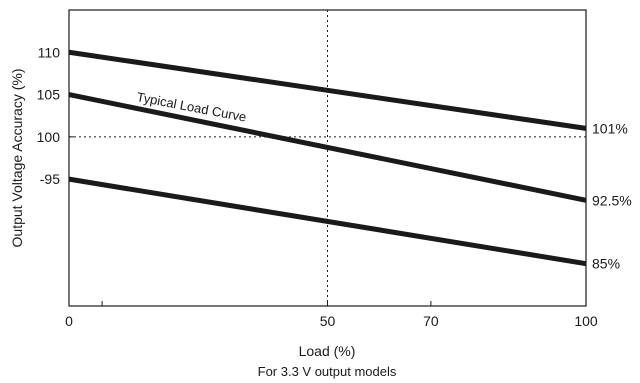 The width and height of the screenshot is (640, 383). What do you see at coordinates (431, 321) in the screenshot?
I see `x-tick-label: 70` at bounding box center [431, 321].